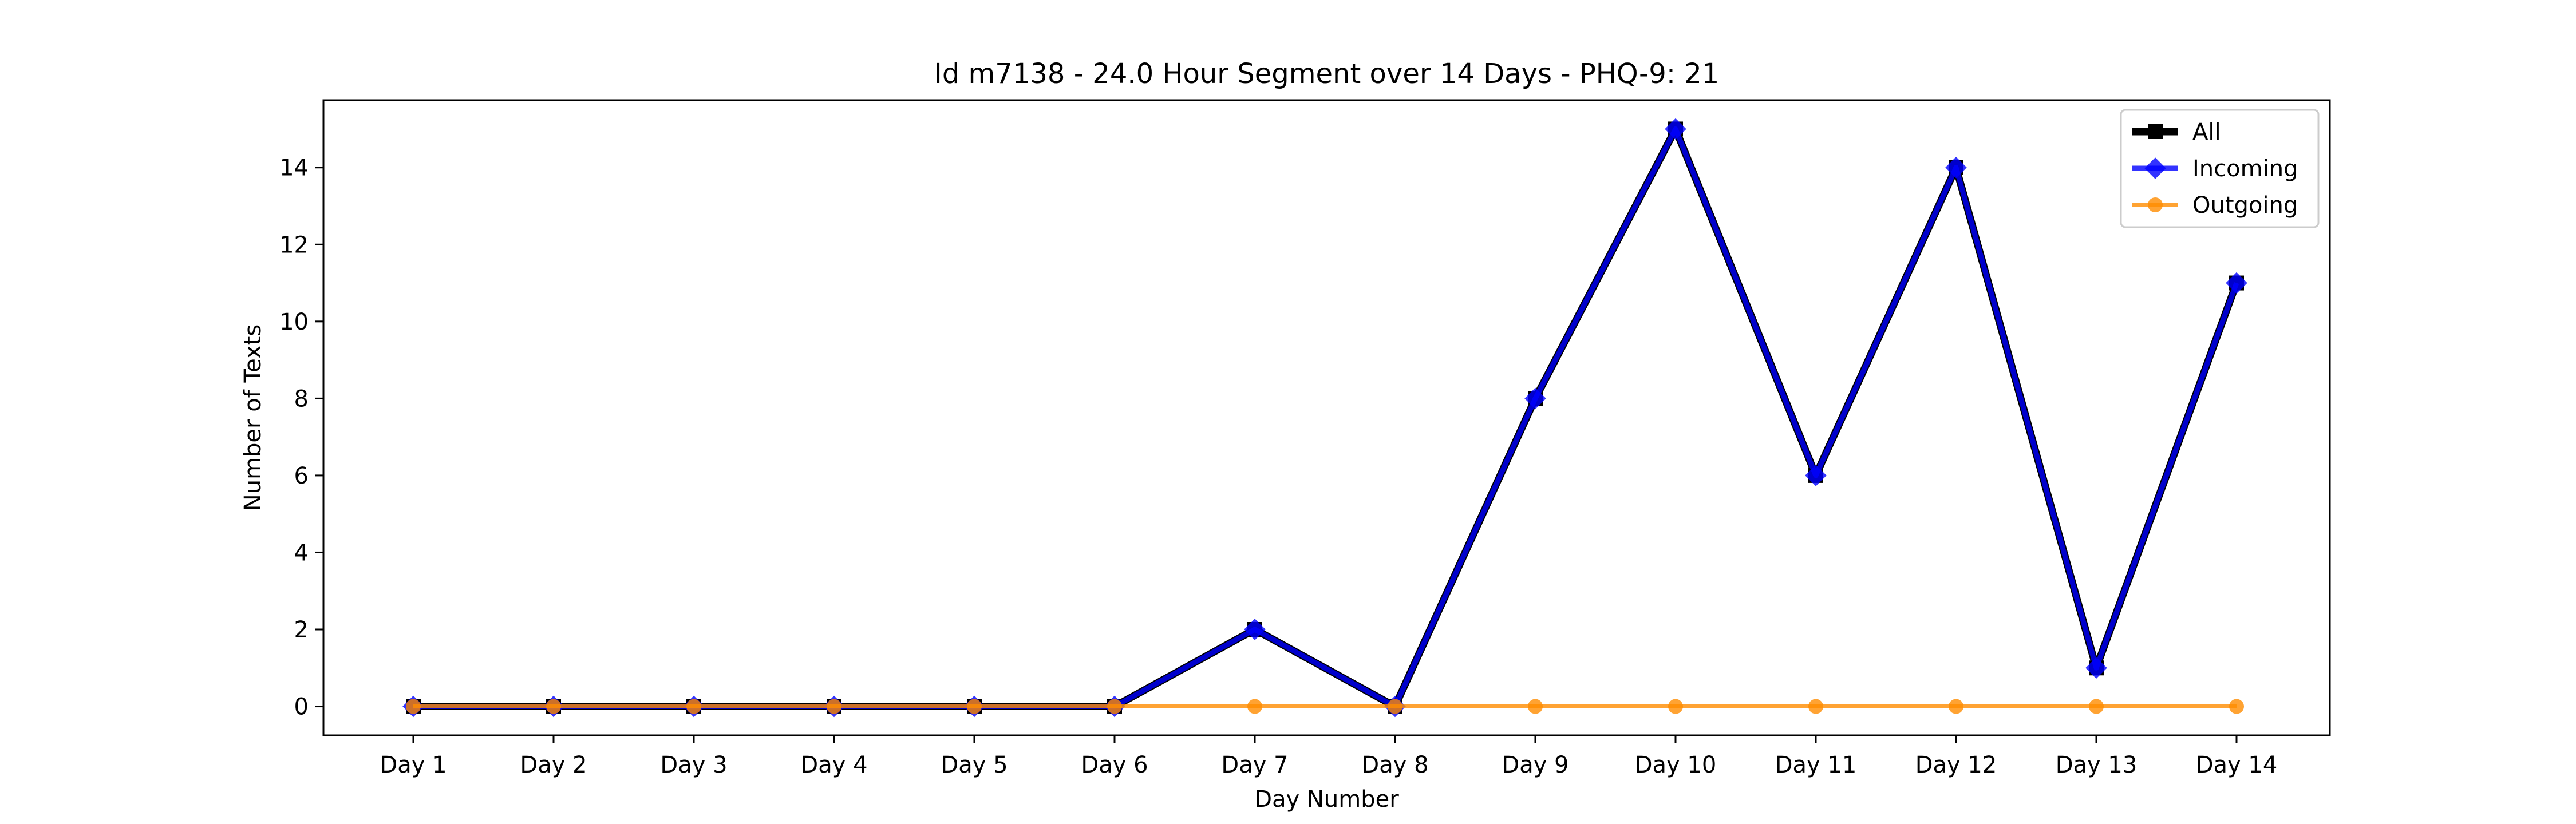  What do you see at coordinates (413, 765) in the screenshot?
I see `x-tick-label: Day 1` at bounding box center [413, 765].